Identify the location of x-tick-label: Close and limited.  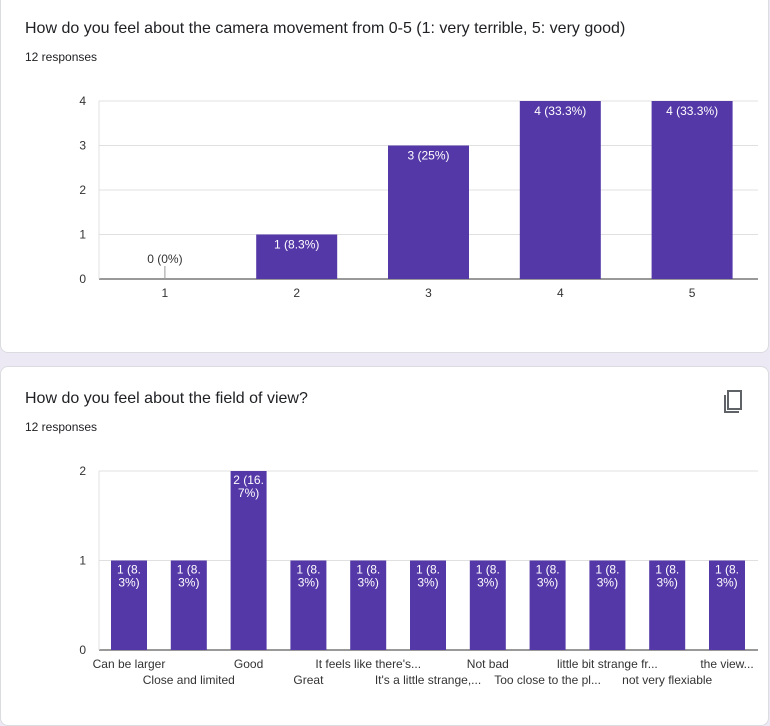
(189, 680).